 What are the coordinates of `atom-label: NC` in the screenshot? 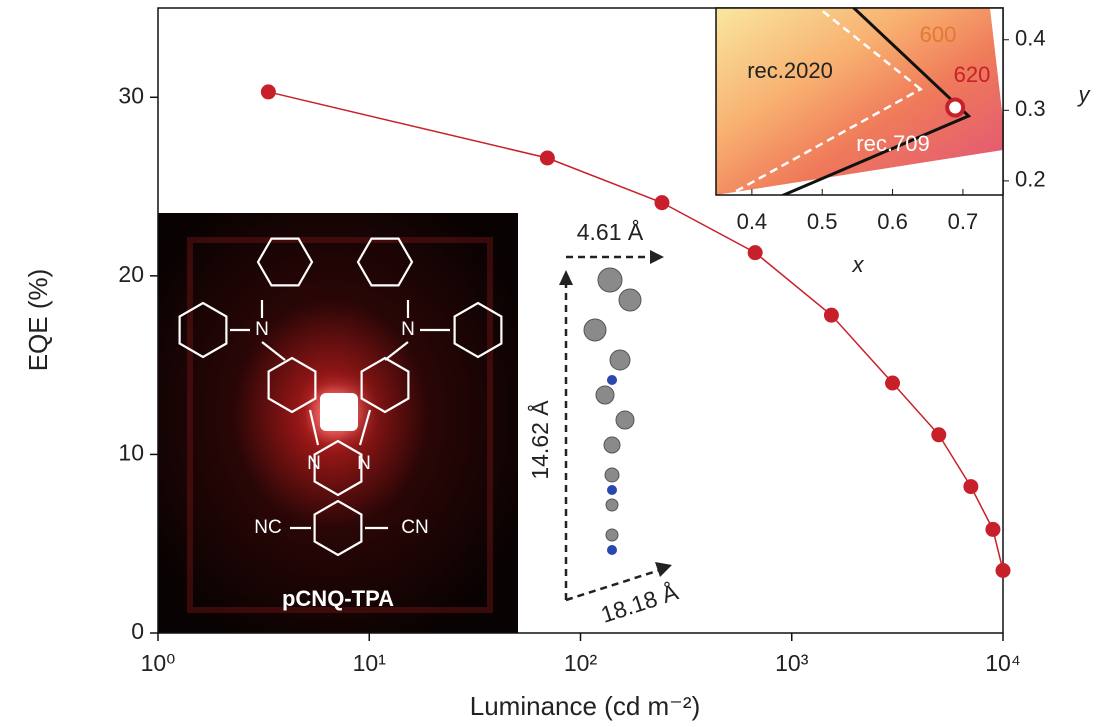 It's located at (267, 527).